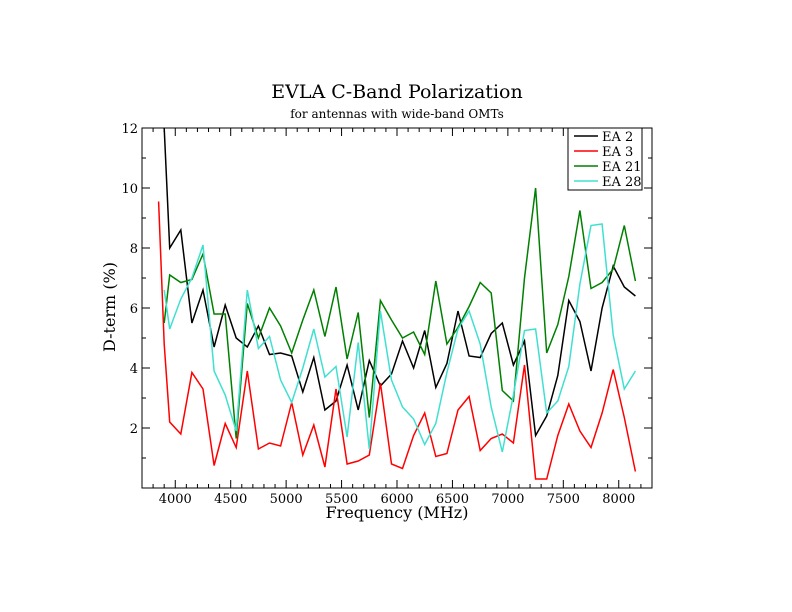 This screenshot has width=792, height=612. What do you see at coordinates (617, 137) in the screenshot?
I see `legend-label: EA 2` at bounding box center [617, 137].